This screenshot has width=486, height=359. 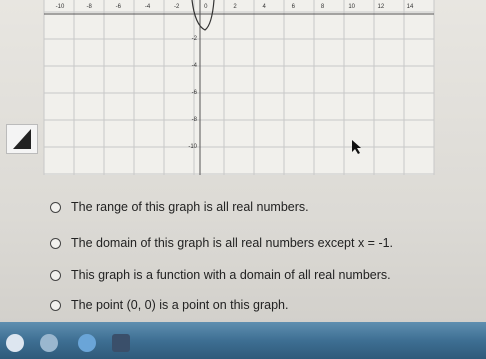 I want to click on x-tick-label: 6, so click(x=294, y=7).